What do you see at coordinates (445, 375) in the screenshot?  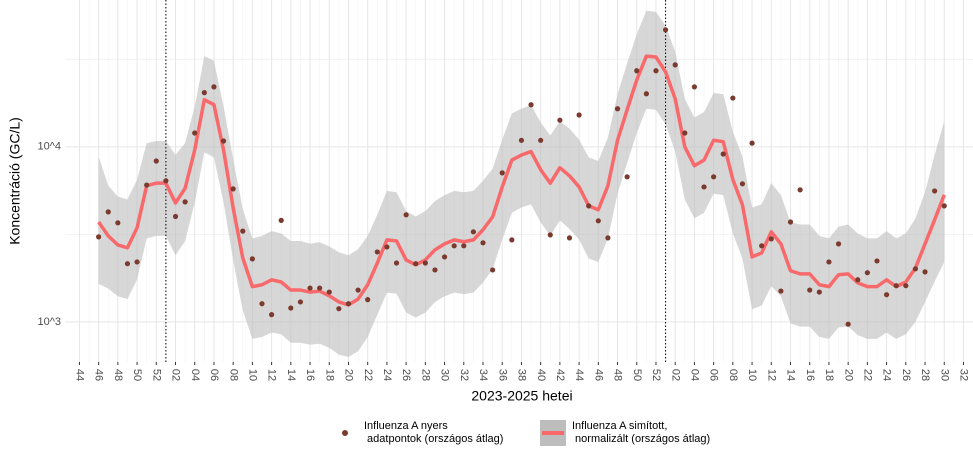 I see `x-tick-label: 30` at bounding box center [445, 375].